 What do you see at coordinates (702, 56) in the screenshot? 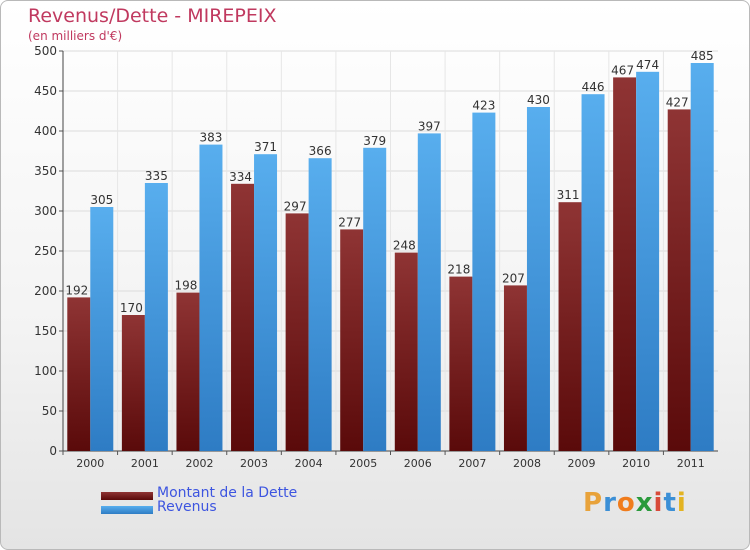
I see `data-label-revenus: 485` at bounding box center [702, 56].